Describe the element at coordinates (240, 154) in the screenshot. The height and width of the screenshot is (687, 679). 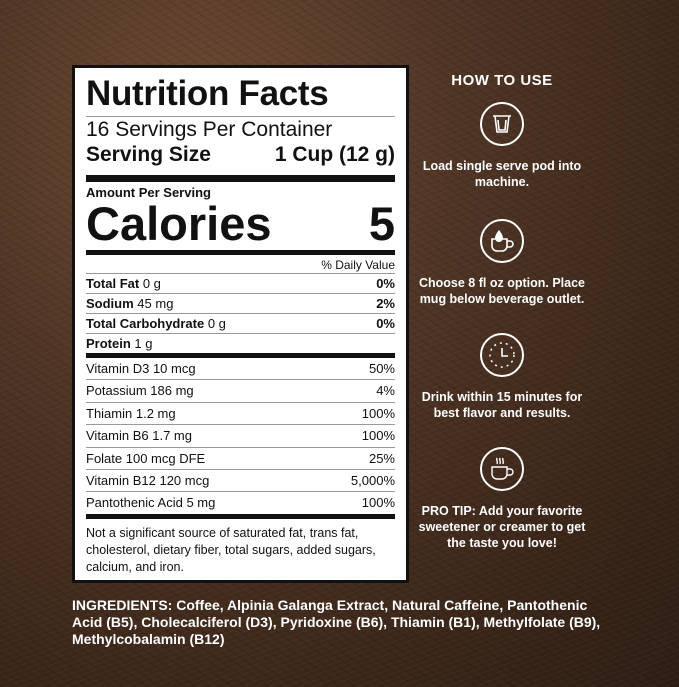
I see `serving-size: Serving Size 1 Cup (12 g)` at that location.